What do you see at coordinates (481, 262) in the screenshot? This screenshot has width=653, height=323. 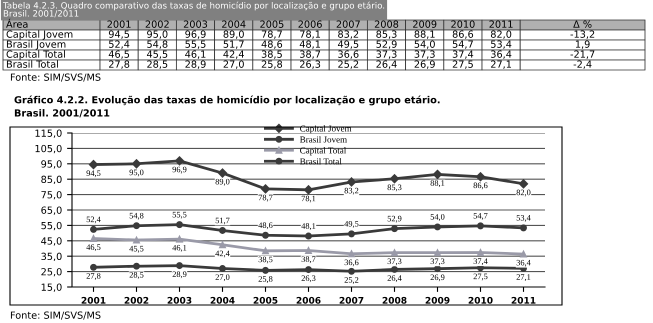 I see `data-label: 37,4` at bounding box center [481, 262].